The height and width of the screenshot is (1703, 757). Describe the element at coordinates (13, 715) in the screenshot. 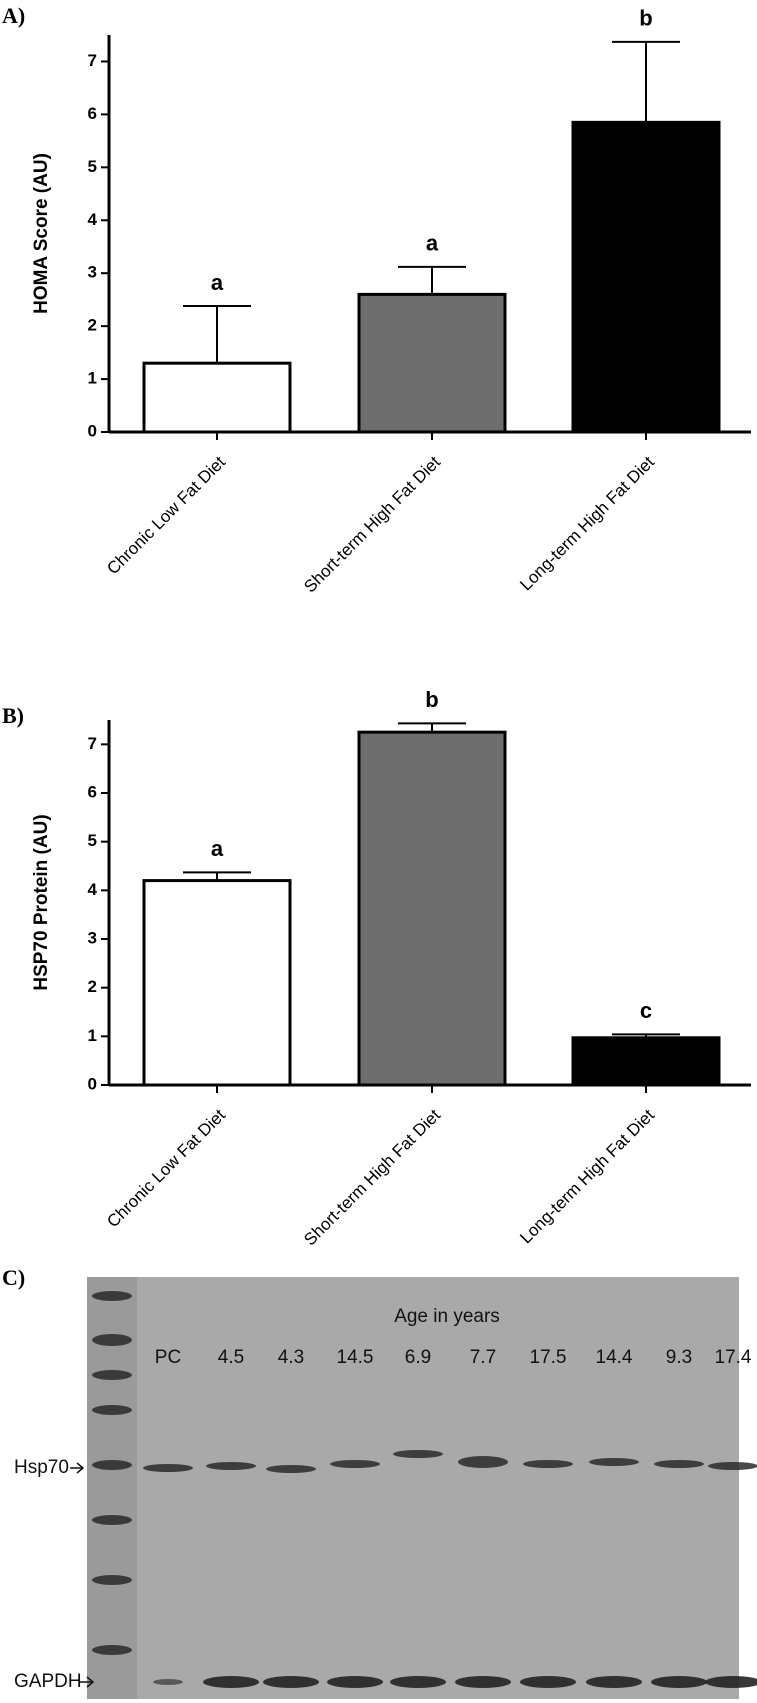

I see `panel-label: B)` at that location.